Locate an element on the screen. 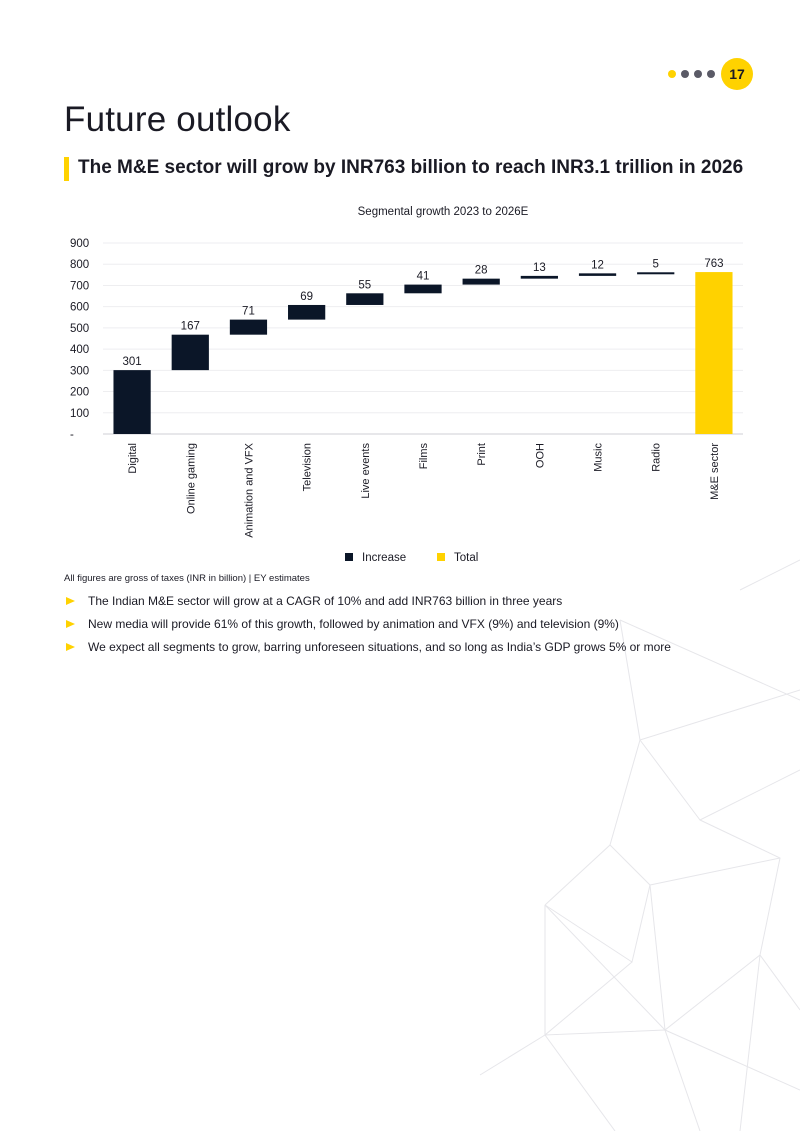 This screenshot has height=1131, width=800. progress-dot-active is located at coordinates (672, 74).